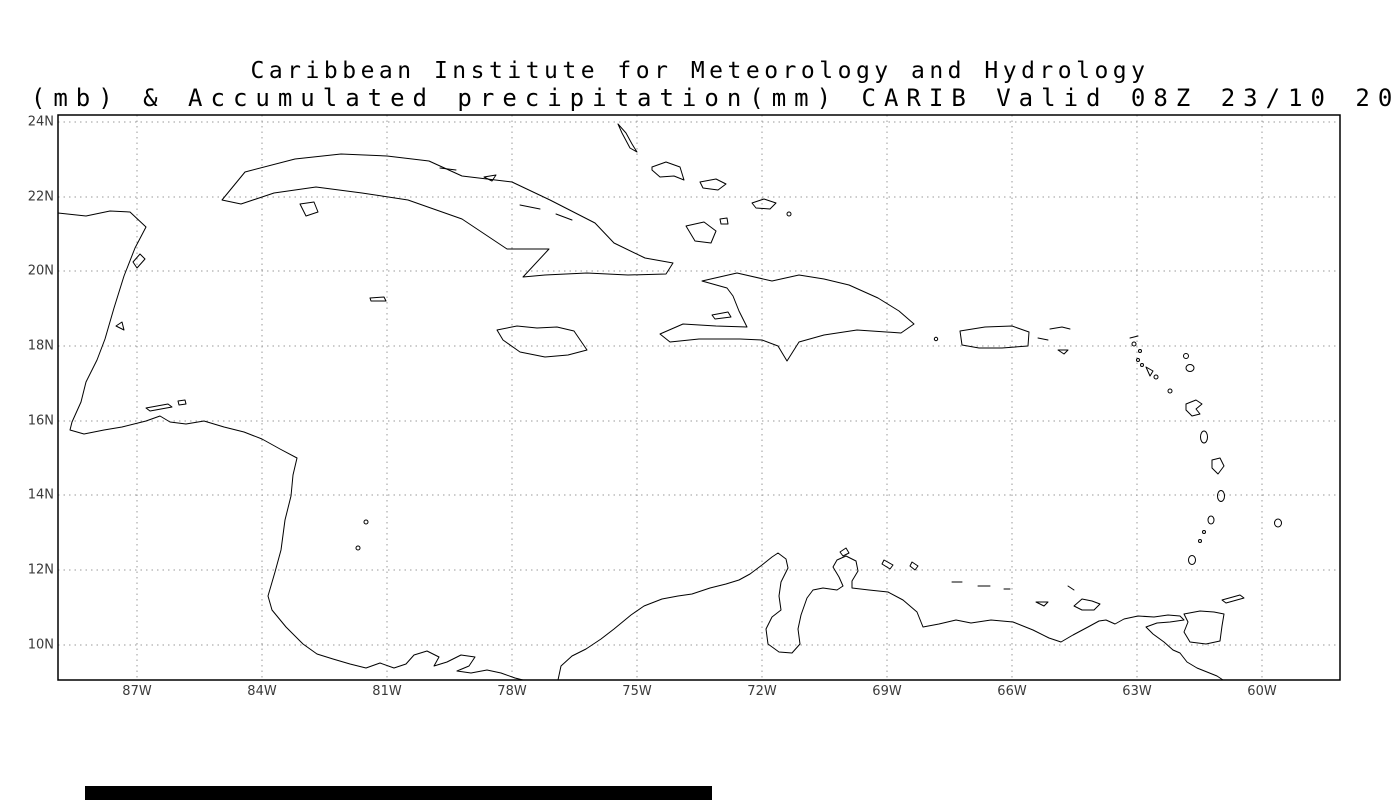 The height and width of the screenshot is (800, 1400). Describe the element at coordinates (762, 691) in the screenshot. I see `lon-label-72w: 72W` at that location.